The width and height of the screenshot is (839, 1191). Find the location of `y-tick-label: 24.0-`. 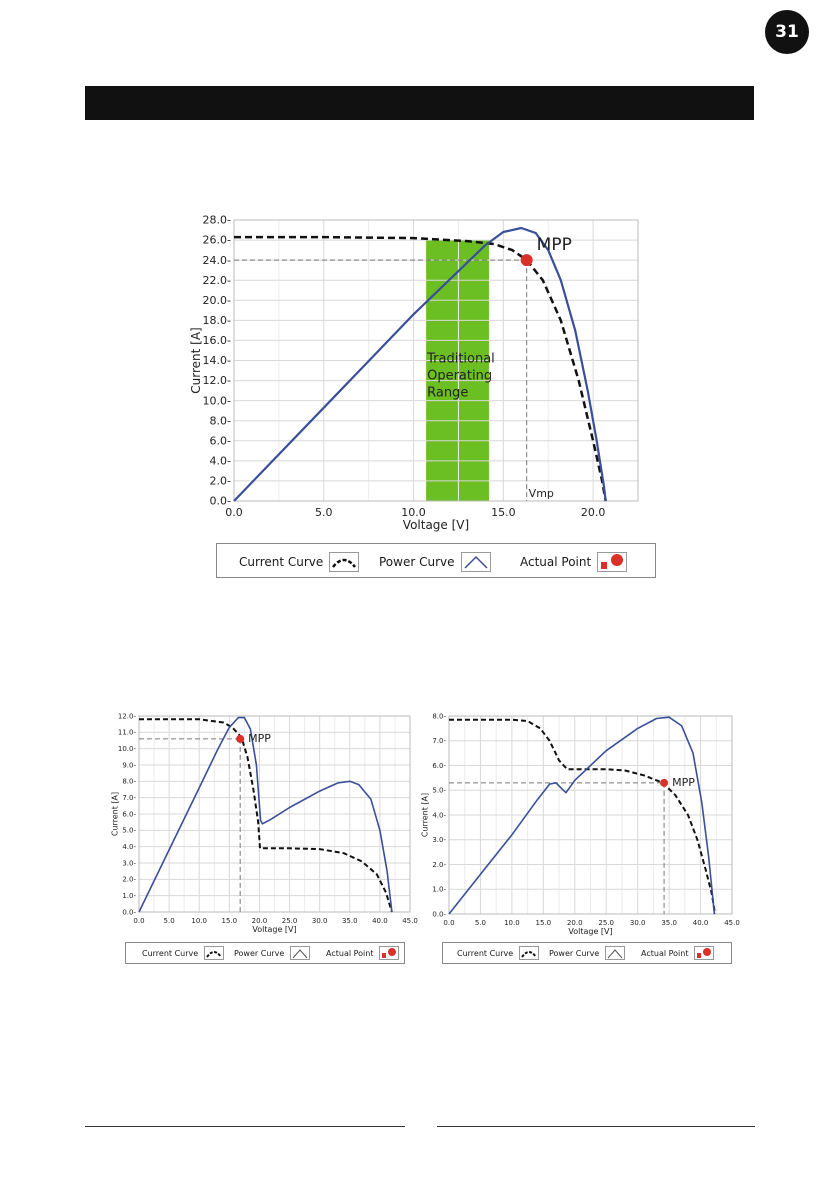

y-tick-label: 24.0- is located at coordinates (217, 260).